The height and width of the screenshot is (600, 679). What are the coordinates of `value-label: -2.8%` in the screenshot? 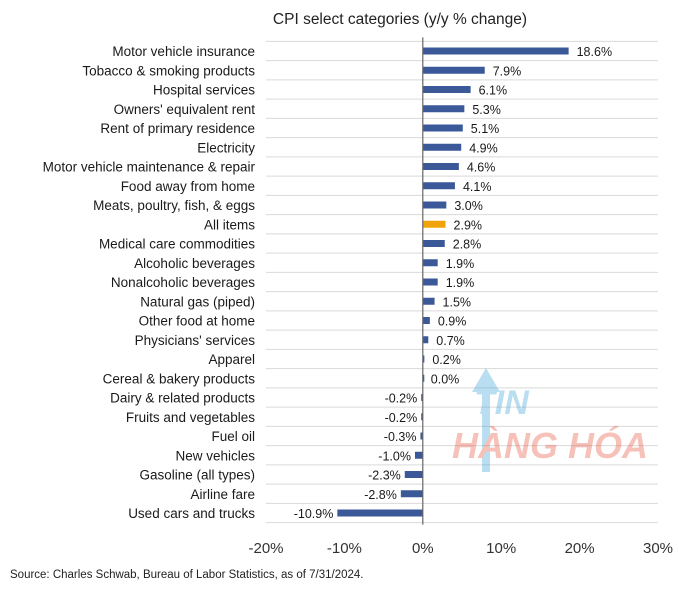 It's located at (380, 495).